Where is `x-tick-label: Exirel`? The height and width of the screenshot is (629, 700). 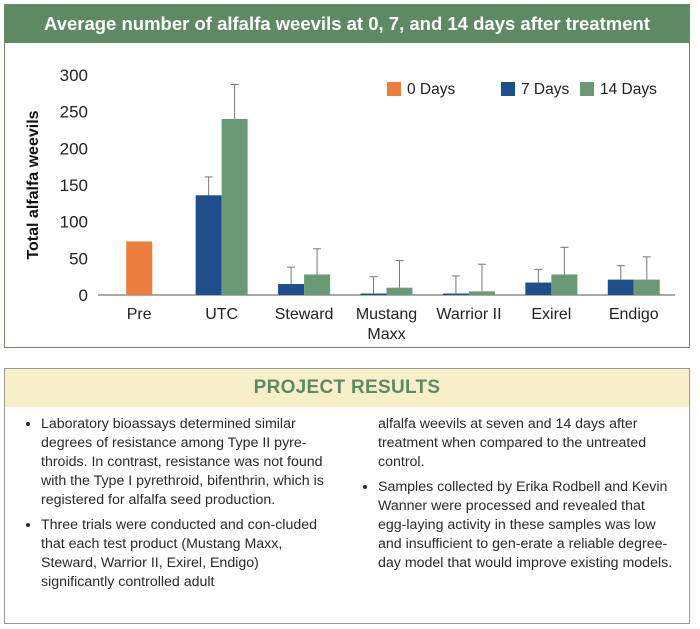 x-tick-label: Exirel is located at coordinates (551, 314).